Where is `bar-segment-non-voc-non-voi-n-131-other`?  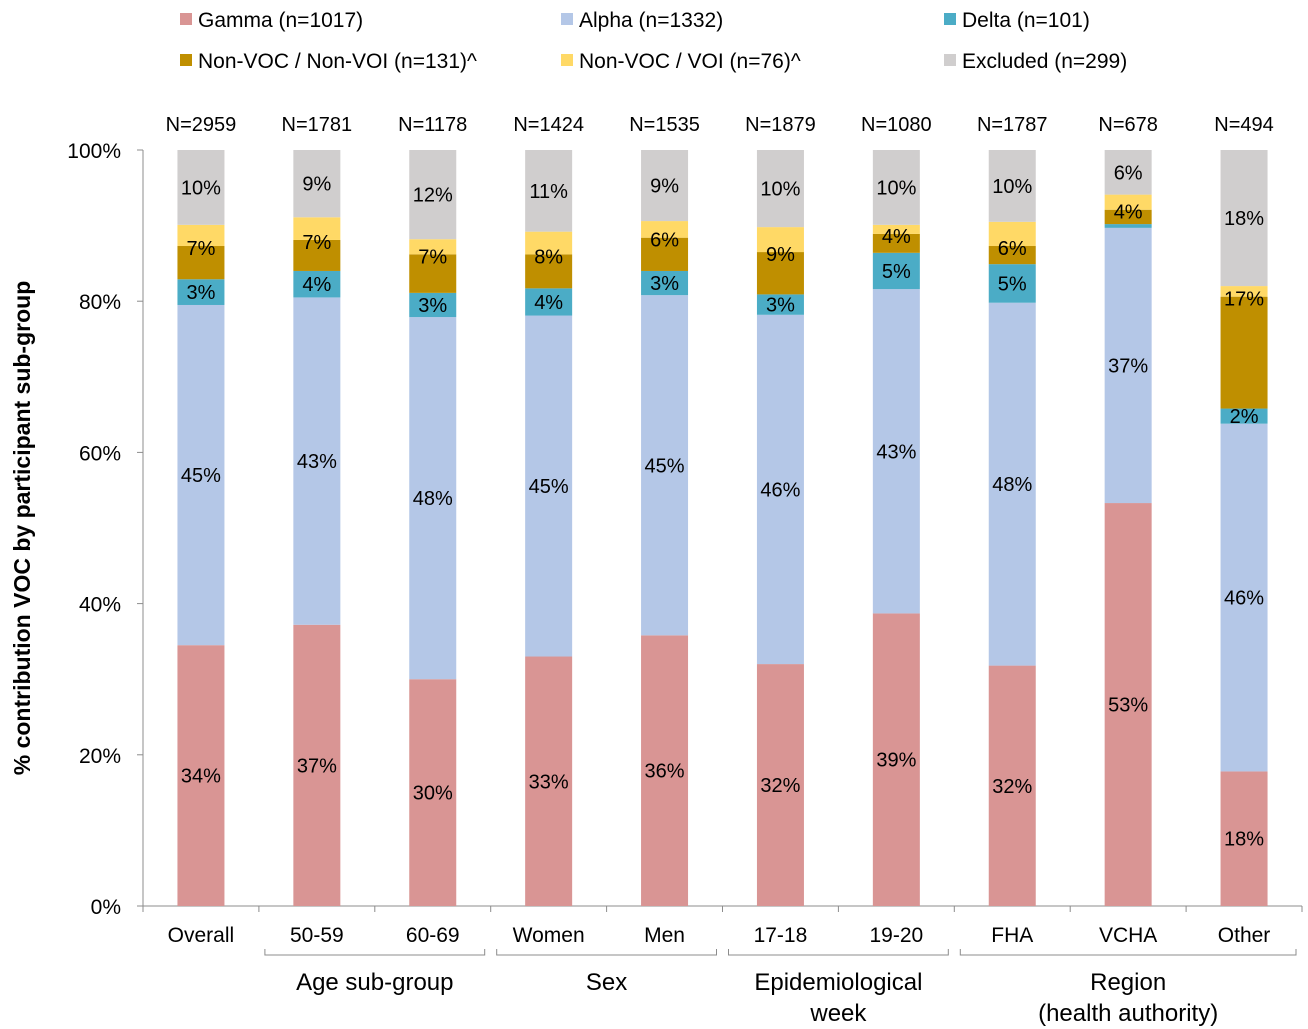 bar-segment-non-voc-non-voi-n-131-other is located at coordinates (1244, 352).